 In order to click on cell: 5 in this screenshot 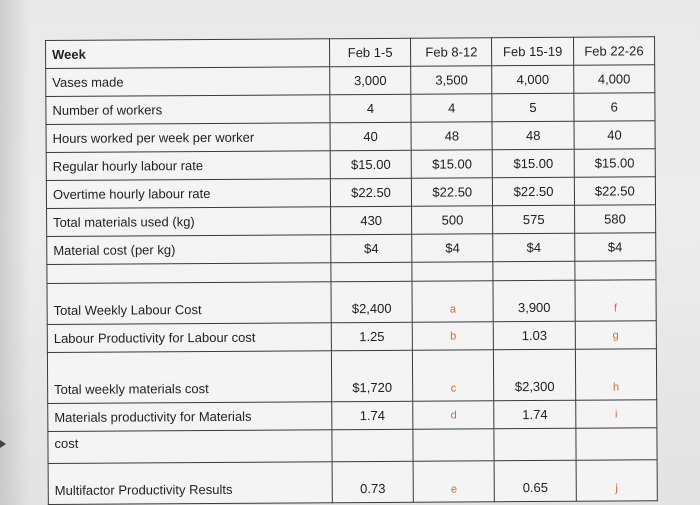, I will do `click(533, 107)`.